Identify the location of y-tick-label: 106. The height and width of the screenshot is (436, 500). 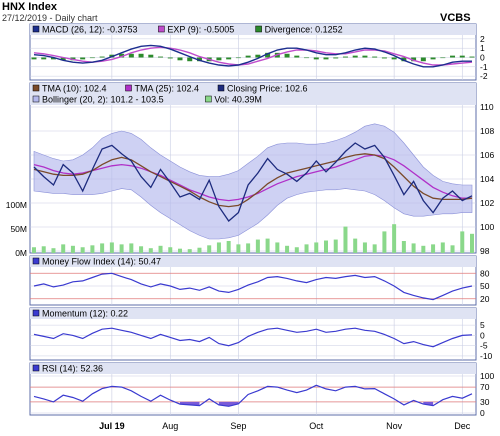
(487, 155).